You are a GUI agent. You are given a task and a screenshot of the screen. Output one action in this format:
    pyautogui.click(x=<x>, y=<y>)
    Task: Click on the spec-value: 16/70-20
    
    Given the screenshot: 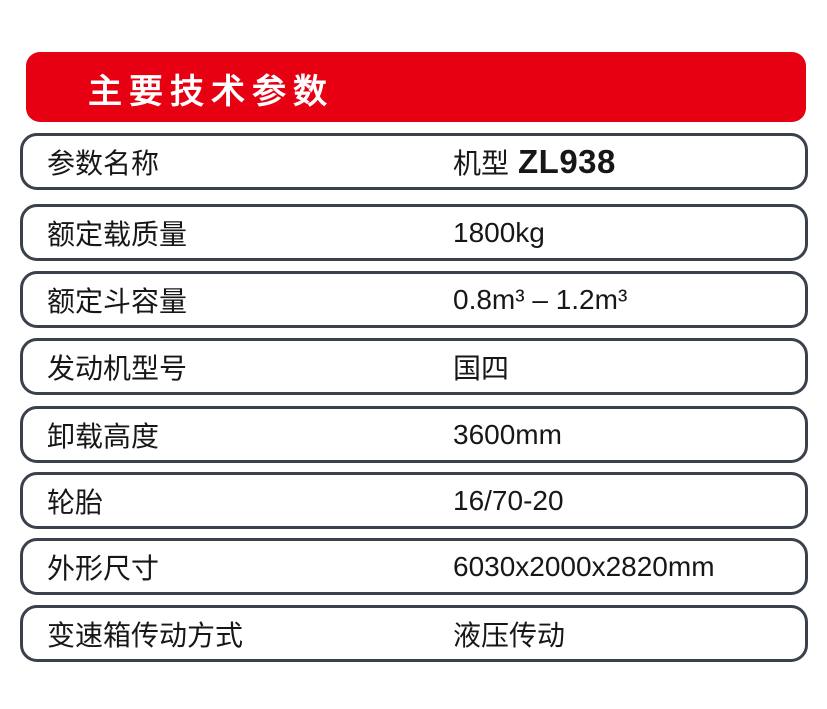 What is the action you would take?
    pyautogui.click(x=508, y=500)
    